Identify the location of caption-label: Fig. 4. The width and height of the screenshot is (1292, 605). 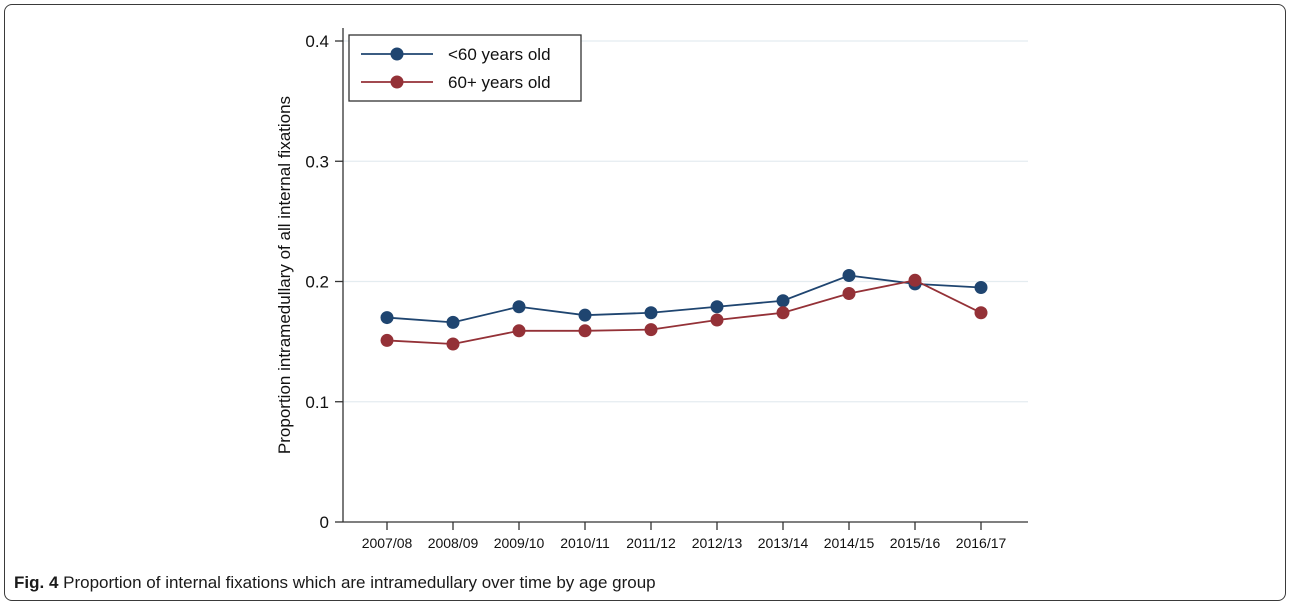
(36, 582).